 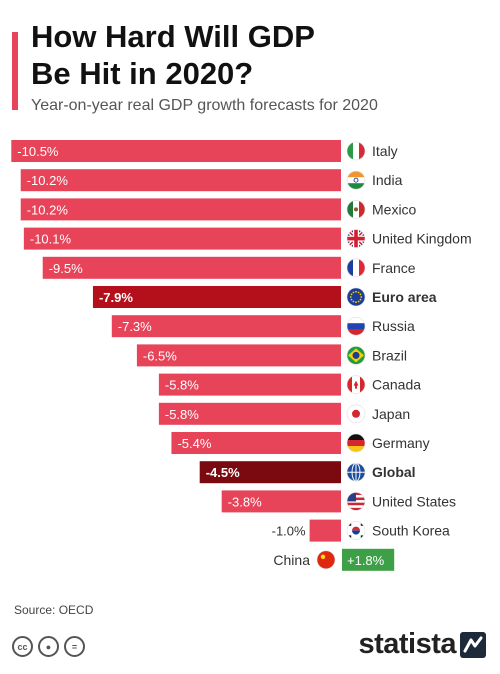 What do you see at coordinates (22, 646) in the screenshot?
I see `cc-icon: cc` at bounding box center [22, 646].